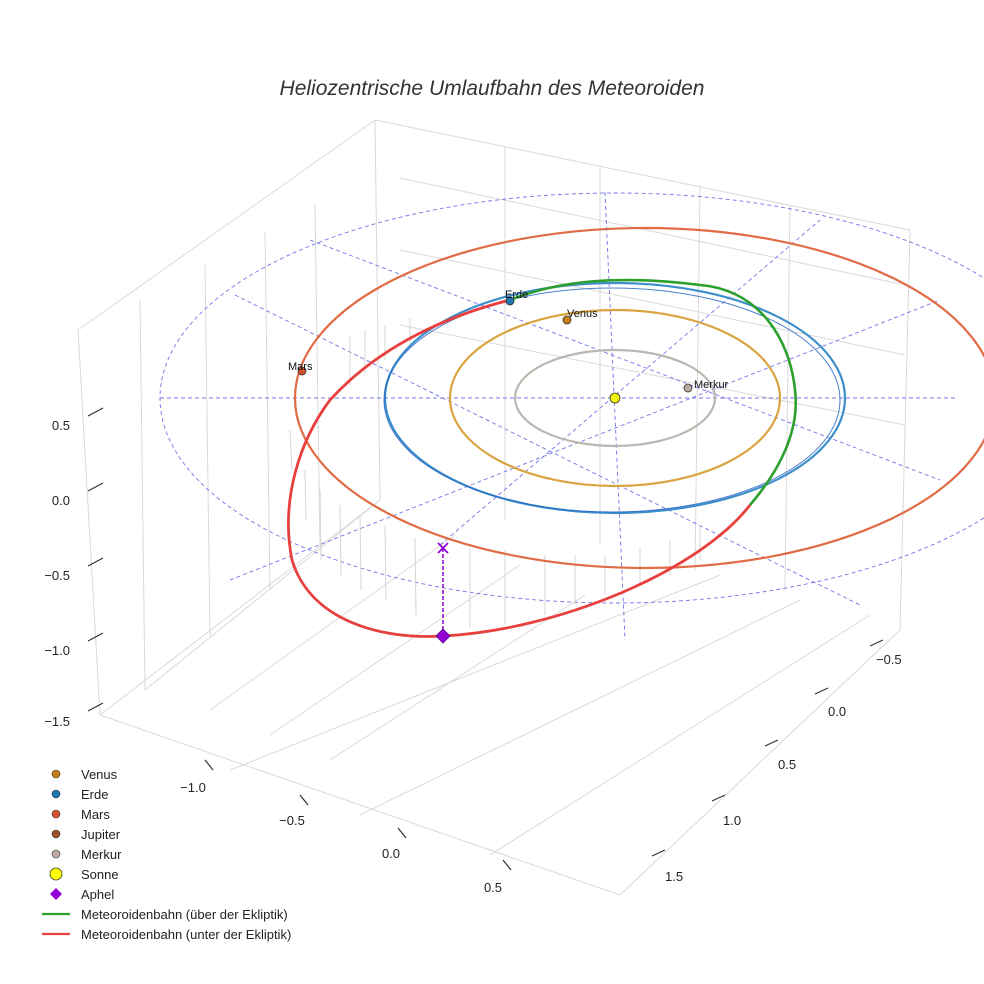 This screenshot has width=984, height=984. I want to click on z-tick-label: −0.5, so click(57, 575).